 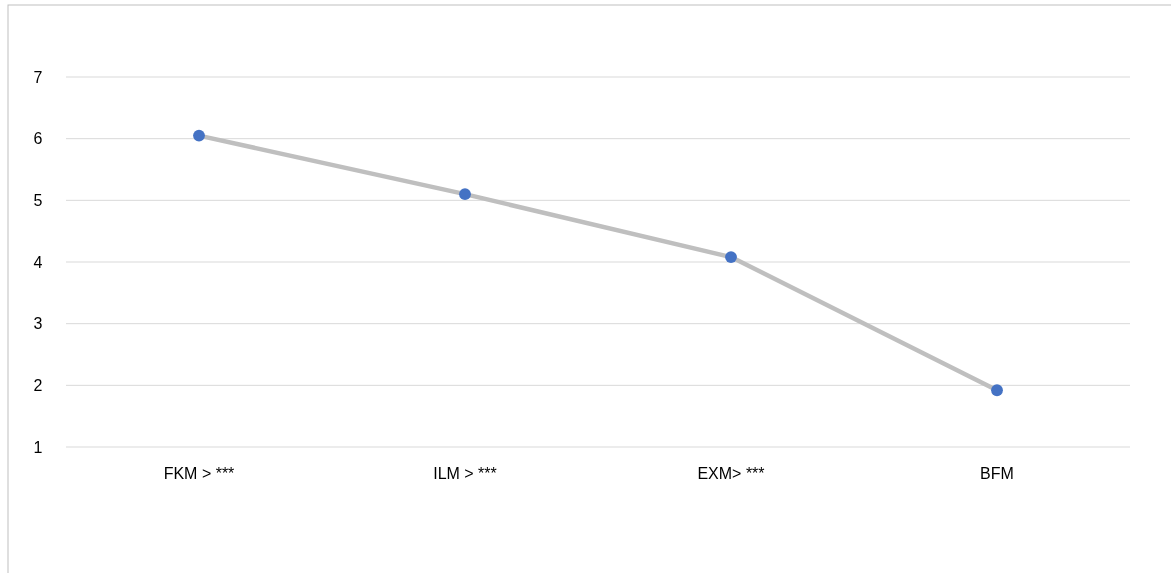 I want to click on x-tick-label: EXM> ***, so click(x=731, y=473).